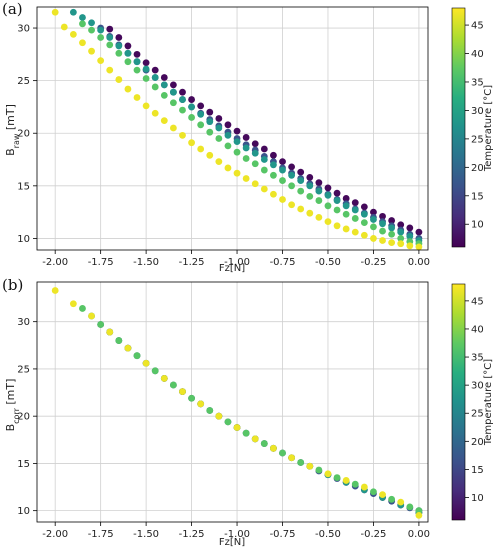 Image resolution: width=497 pixels, height=550 pixels. Describe the element at coordinates (23, 29) in the screenshot. I see `y-tick-label: 30` at that location.